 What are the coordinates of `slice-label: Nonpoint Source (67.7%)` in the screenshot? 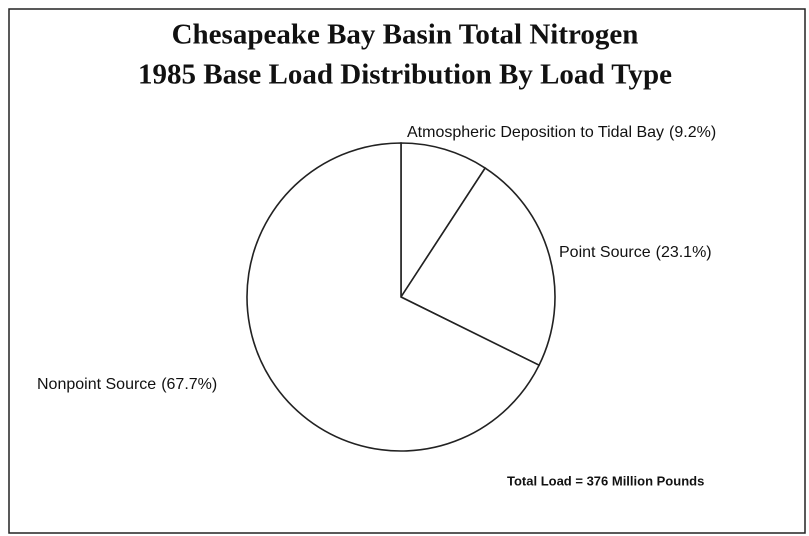 It's located at (127, 384).